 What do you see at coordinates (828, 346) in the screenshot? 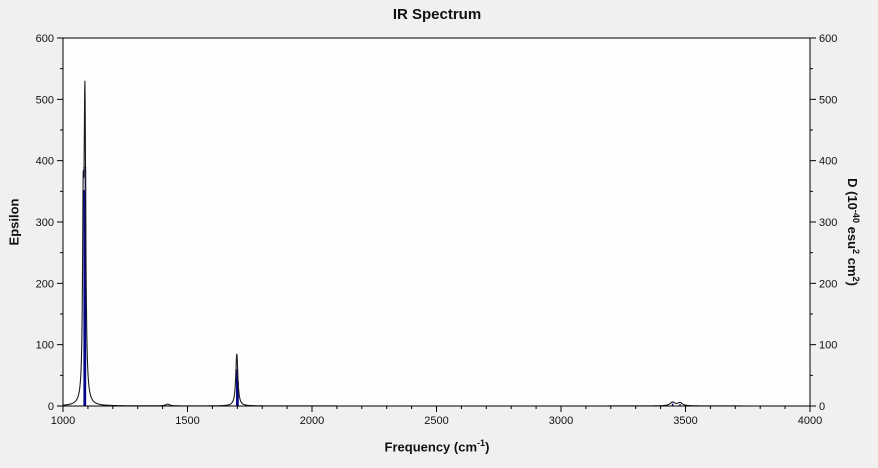
I see `y-right-tick-label: 100` at bounding box center [828, 346].